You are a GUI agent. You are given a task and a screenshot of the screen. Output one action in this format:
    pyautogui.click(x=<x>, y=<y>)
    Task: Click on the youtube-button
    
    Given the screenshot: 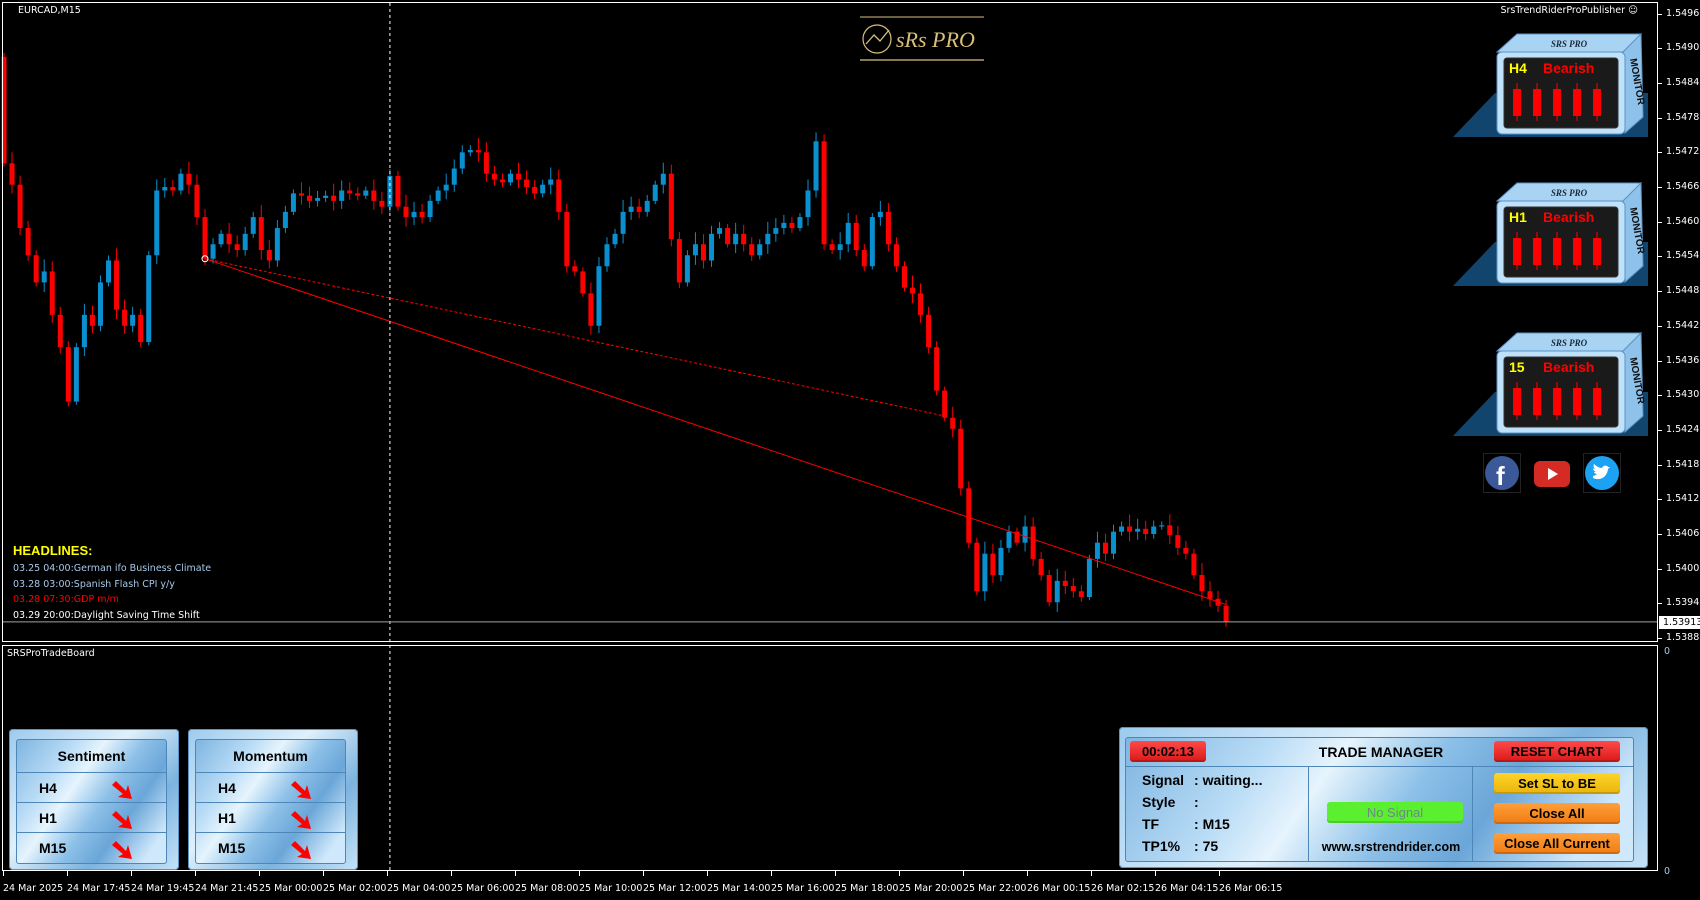 What is the action you would take?
    pyautogui.click(x=1552, y=474)
    